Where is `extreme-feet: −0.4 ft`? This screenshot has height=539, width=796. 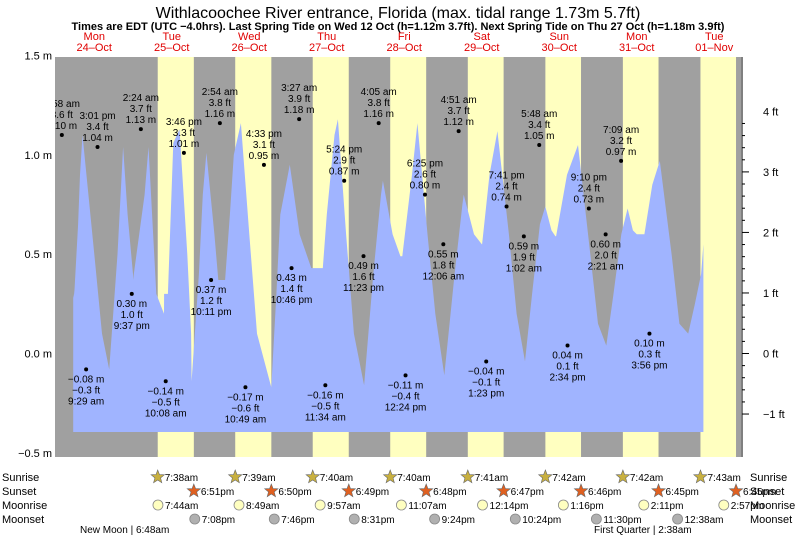
extreme-feet: −0.4 ft is located at coordinates (406, 396).